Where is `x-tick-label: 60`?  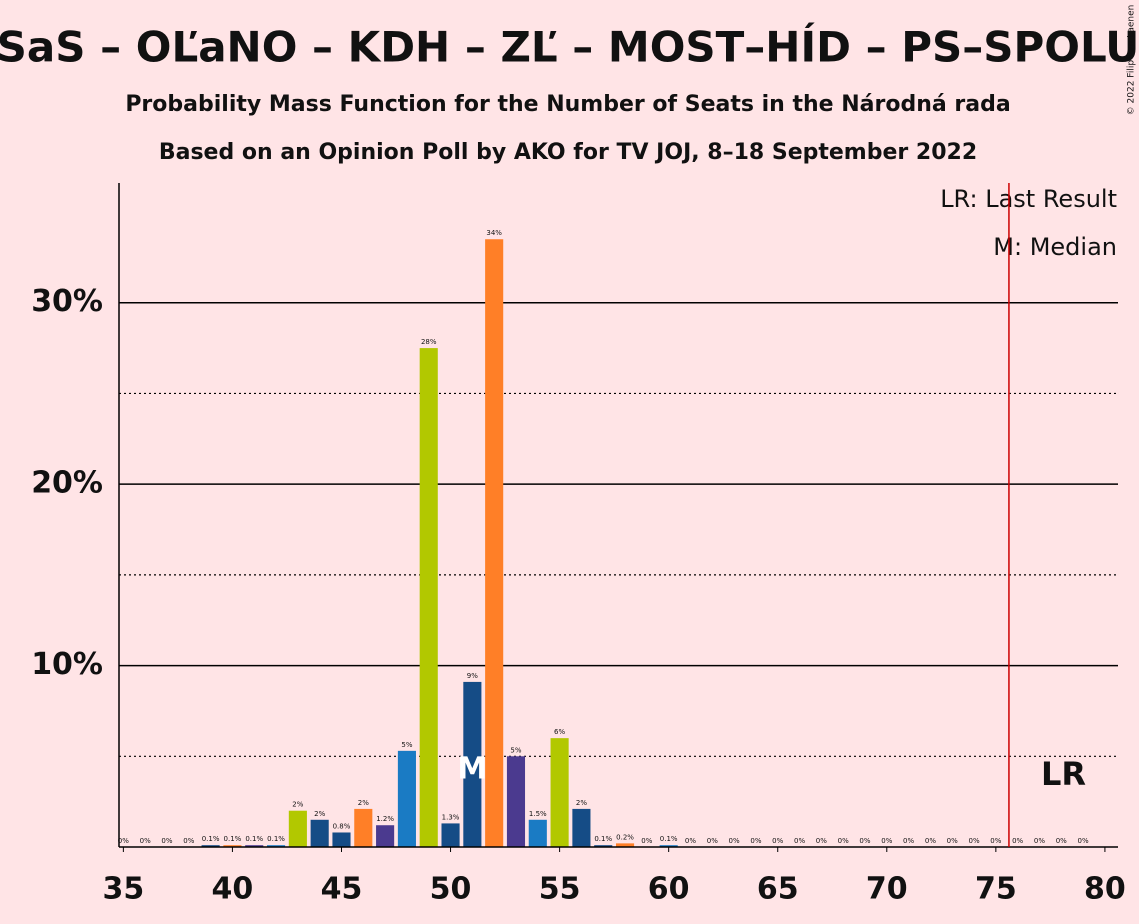
x-tick-label: 60 is located at coordinates (669, 889).